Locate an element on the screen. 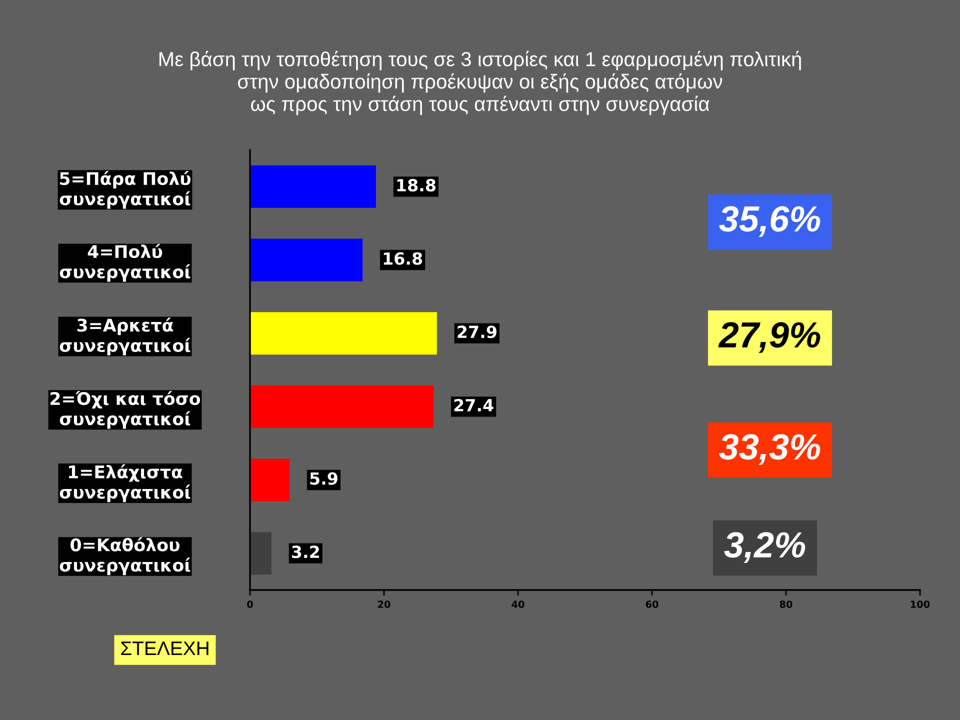 Image resolution: width=960 pixels, height=720 pixels. y-tick-label: 5=Πάρα Πολύ συνεργατικοί is located at coordinates (125, 189).